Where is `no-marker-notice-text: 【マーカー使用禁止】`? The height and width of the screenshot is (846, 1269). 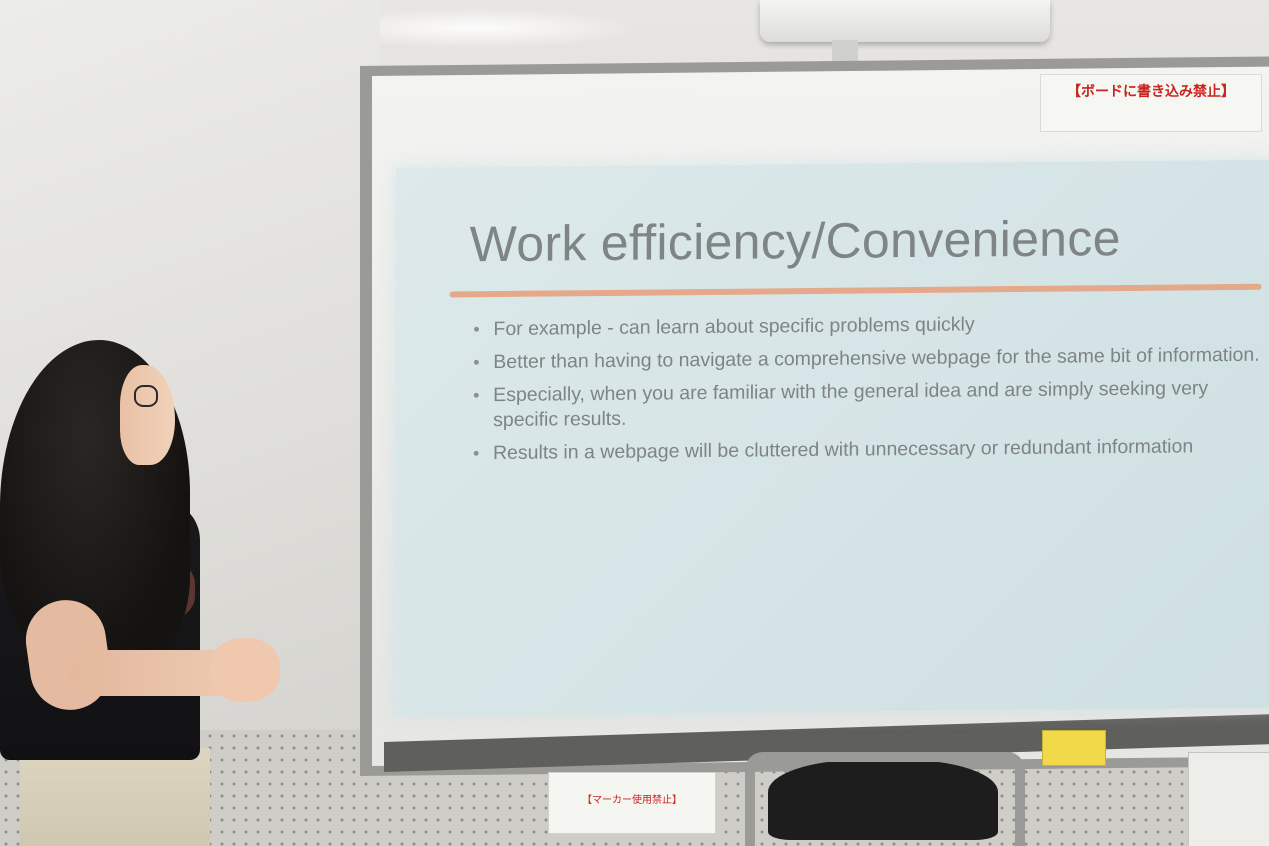
no-marker-notice-text: 【マーカー使用禁止】 is located at coordinates (632, 800).